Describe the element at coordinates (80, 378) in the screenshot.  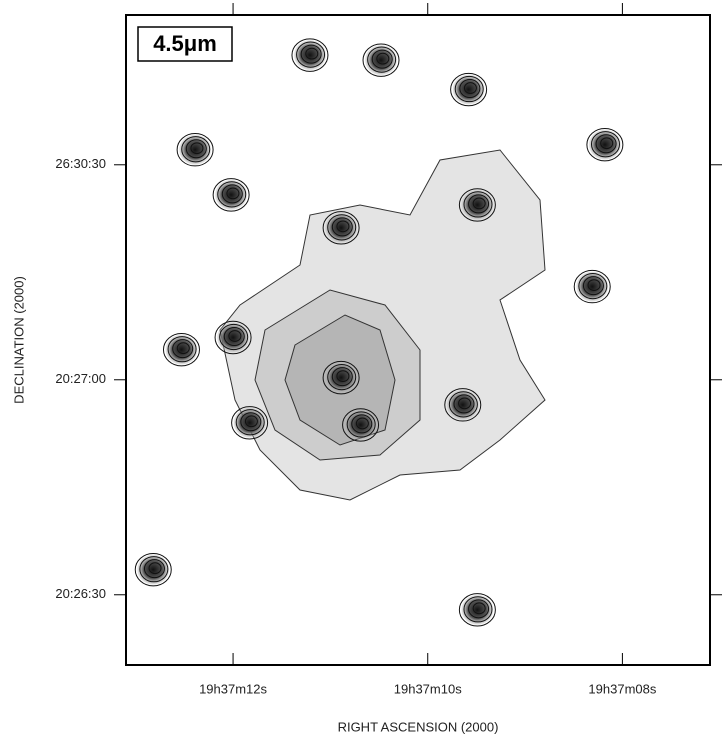
I see `y-tick-label: 20:27:00` at that location.